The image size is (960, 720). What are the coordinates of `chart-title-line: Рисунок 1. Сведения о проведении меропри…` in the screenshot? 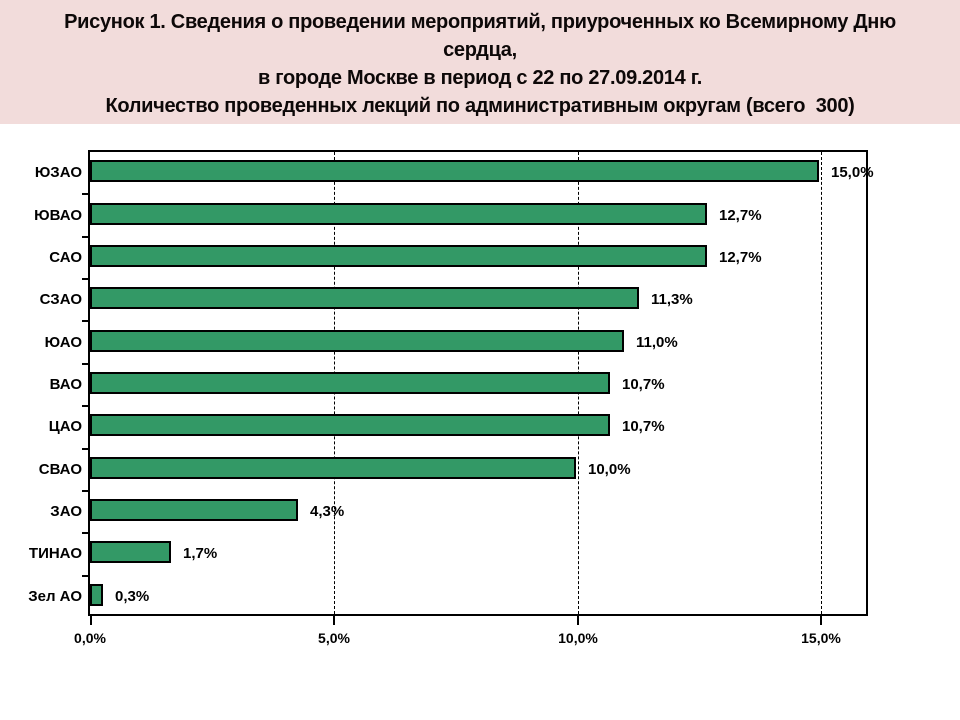 It's located at (480, 22).